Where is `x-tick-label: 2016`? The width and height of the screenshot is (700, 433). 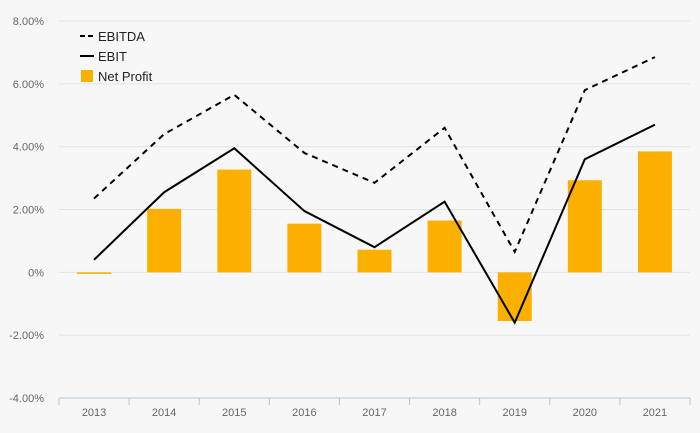
x-tick-label: 2016 is located at coordinates (304, 413).